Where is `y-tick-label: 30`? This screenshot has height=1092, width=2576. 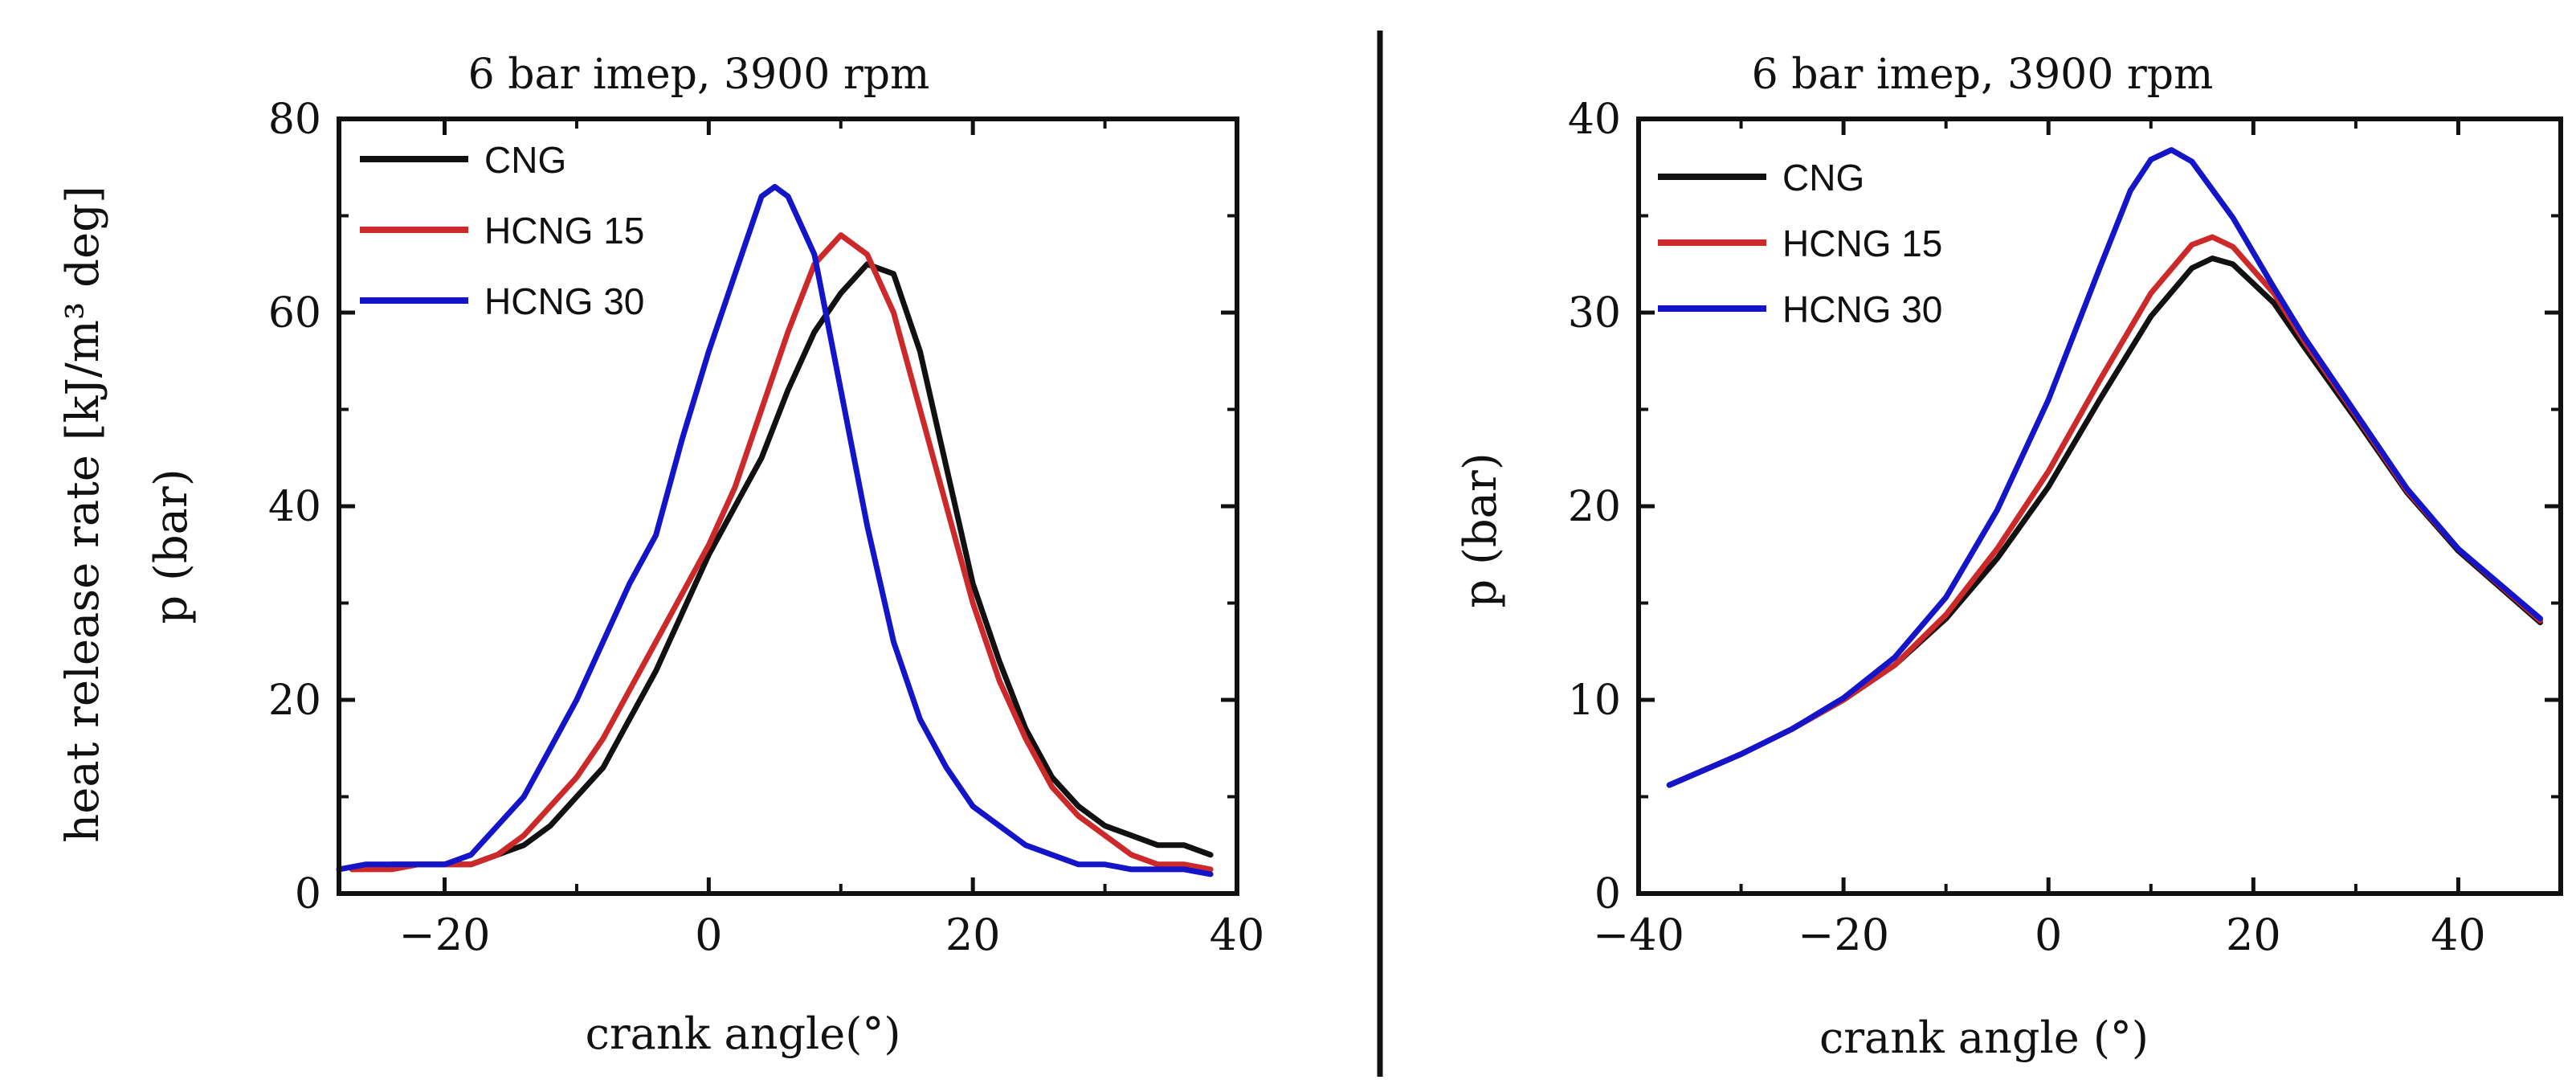
y-tick-label: 30 is located at coordinates (1594, 313).